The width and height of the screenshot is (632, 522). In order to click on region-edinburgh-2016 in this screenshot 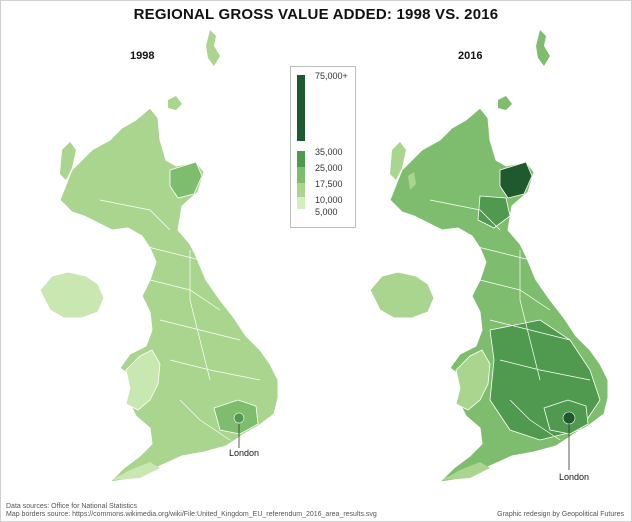, I will do `click(494, 212)`.